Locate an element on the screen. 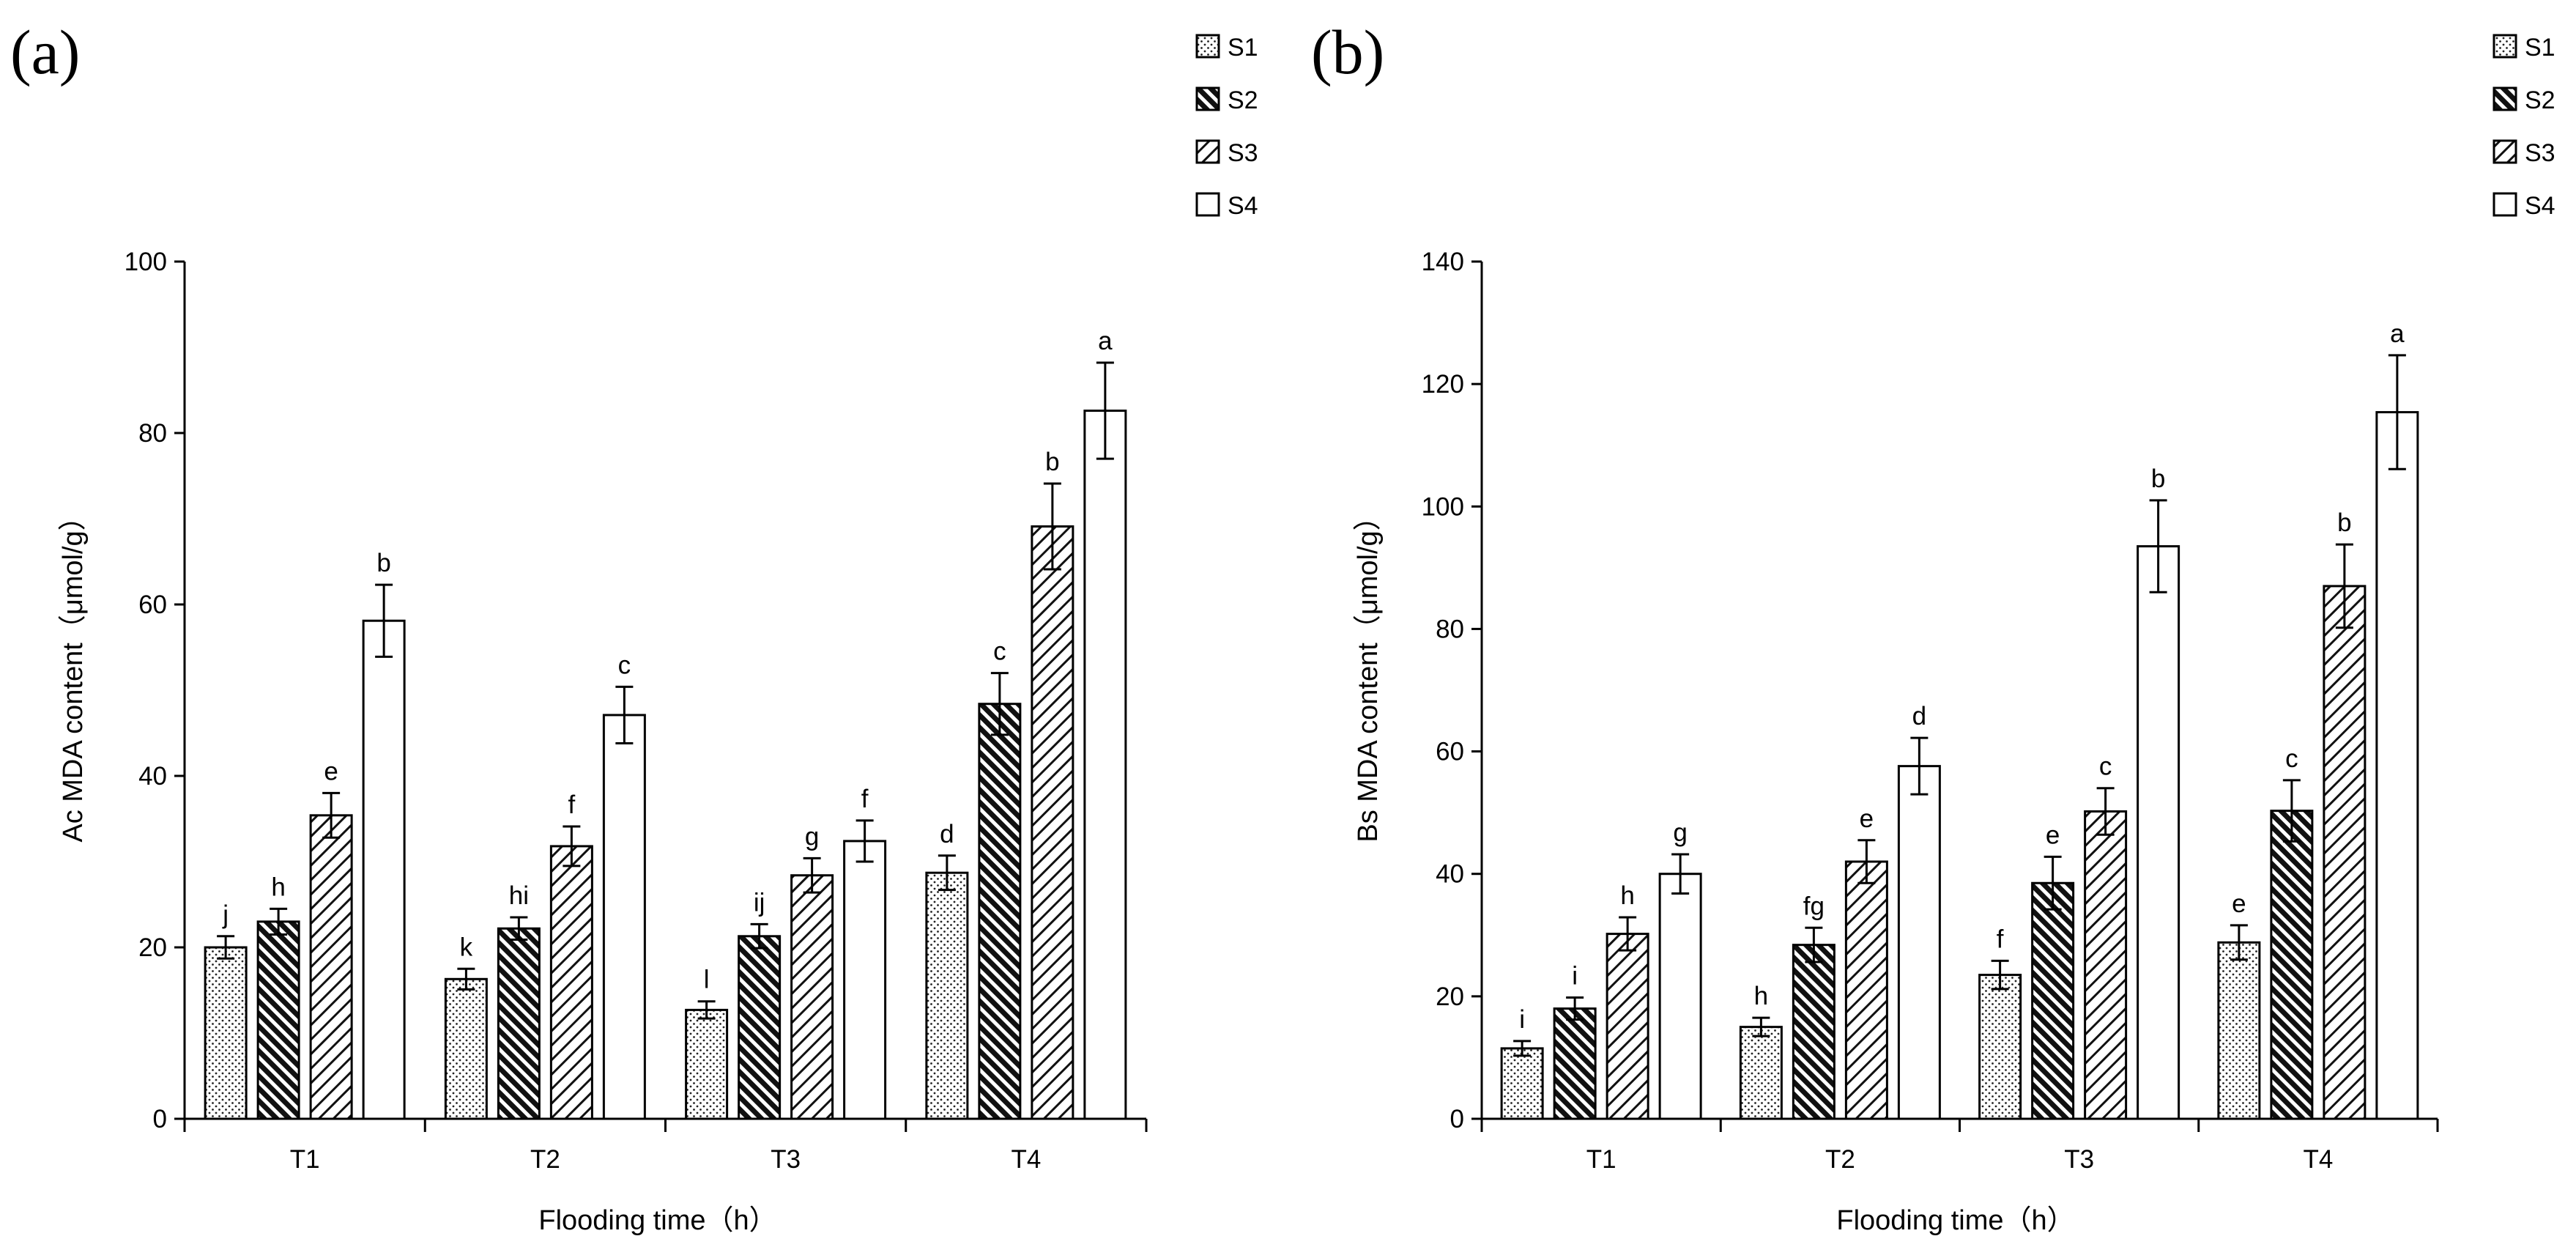 This screenshot has height=1258, width=2576. bar-s3-t4 is located at coordinates (2345, 852).